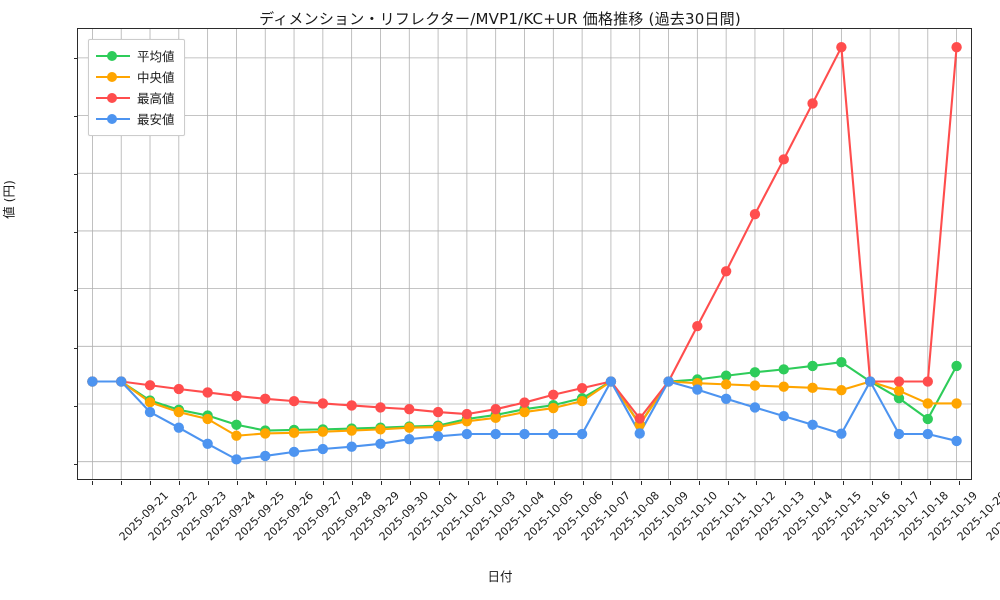 The image size is (1000, 600). What do you see at coordinates (156, 56) in the screenshot?
I see `legend-label: 平均値` at bounding box center [156, 56].